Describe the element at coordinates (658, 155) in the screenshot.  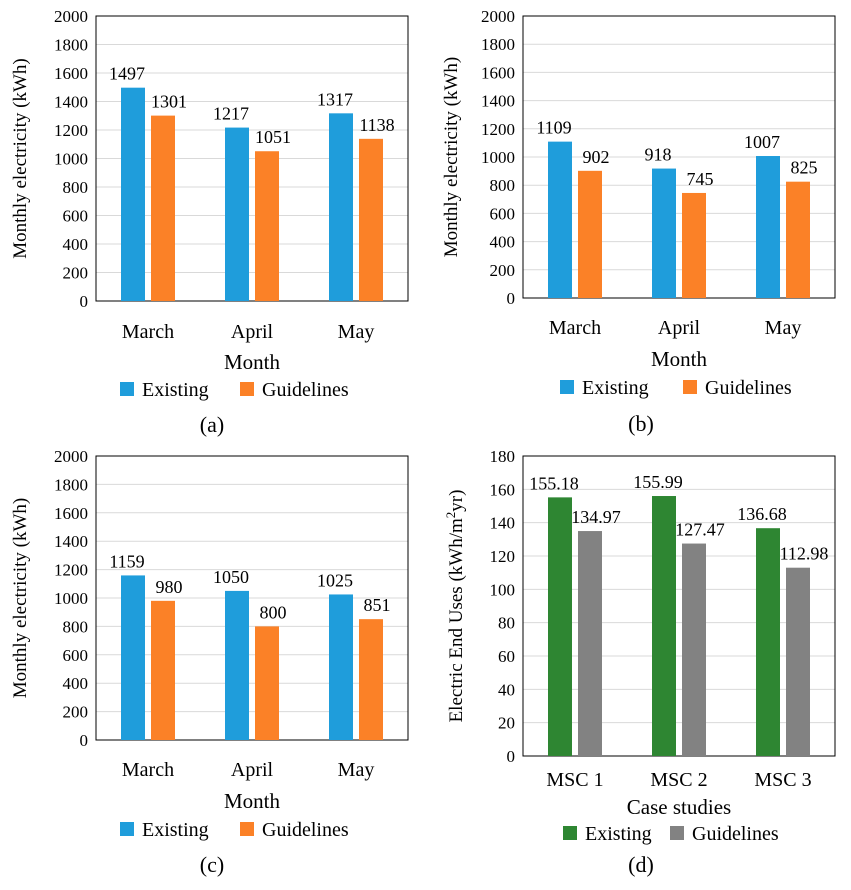
I see `data-label-existing-2: 918` at that location.